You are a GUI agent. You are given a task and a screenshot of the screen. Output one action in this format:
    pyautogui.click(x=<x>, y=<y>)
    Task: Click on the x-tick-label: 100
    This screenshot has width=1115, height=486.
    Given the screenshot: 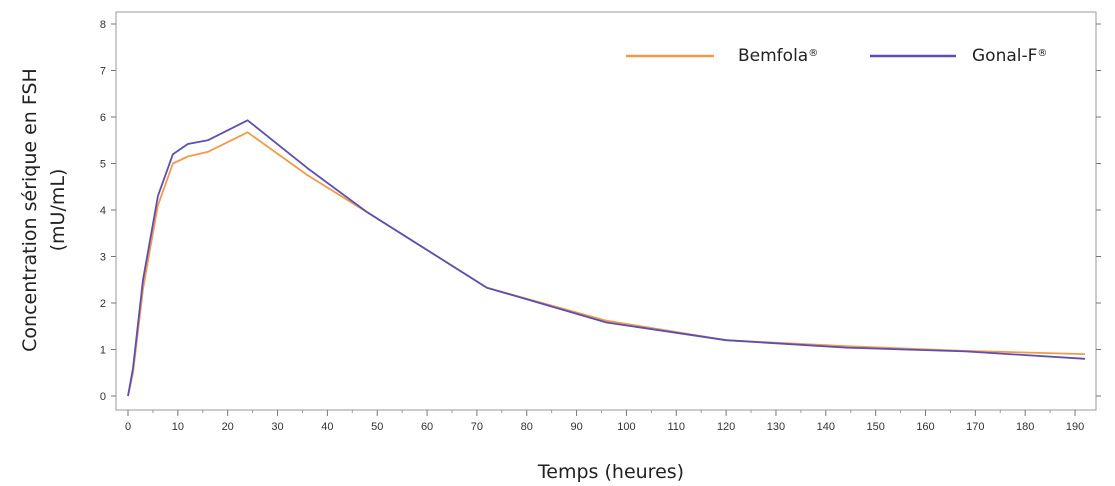 What is the action you would take?
    pyautogui.click(x=626, y=427)
    